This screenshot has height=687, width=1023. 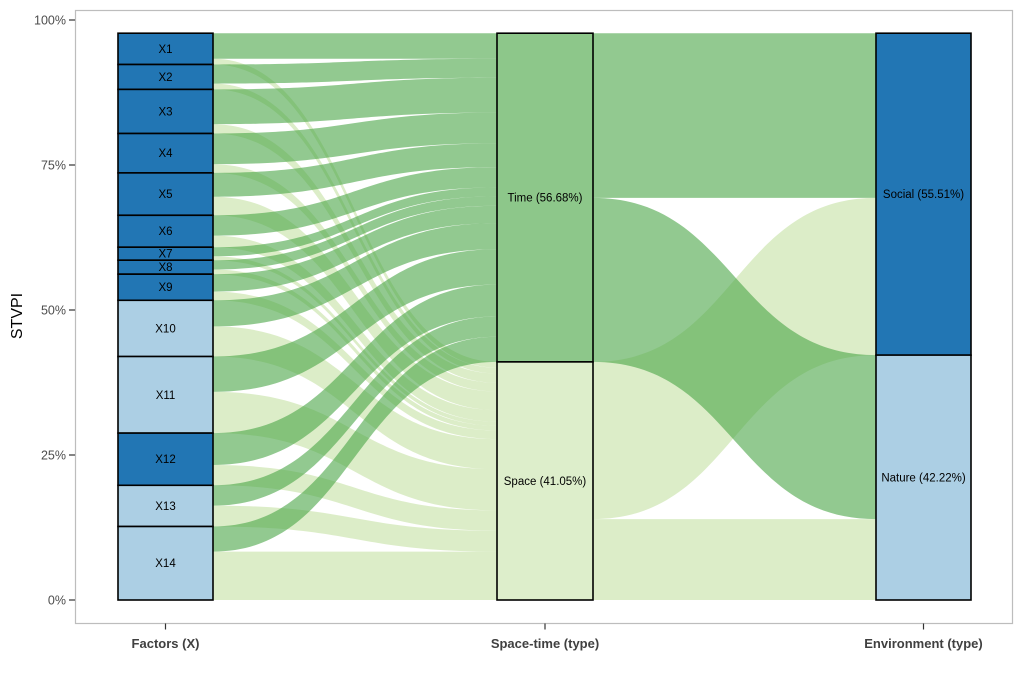 I want to click on flow-Time-Social, so click(x=734, y=115).